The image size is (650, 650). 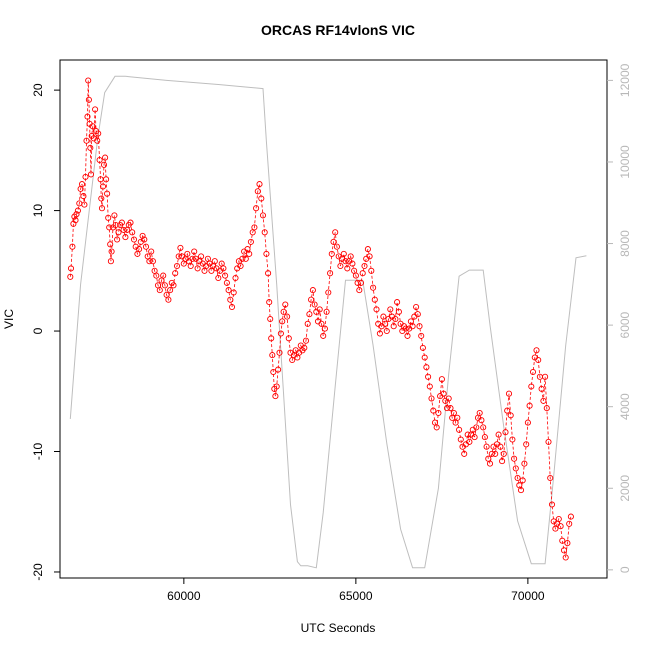 What do you see at coordinates (38, 330) in the screenshot?
I see `y-tick-label: 0` at bounding box center [38, 330].